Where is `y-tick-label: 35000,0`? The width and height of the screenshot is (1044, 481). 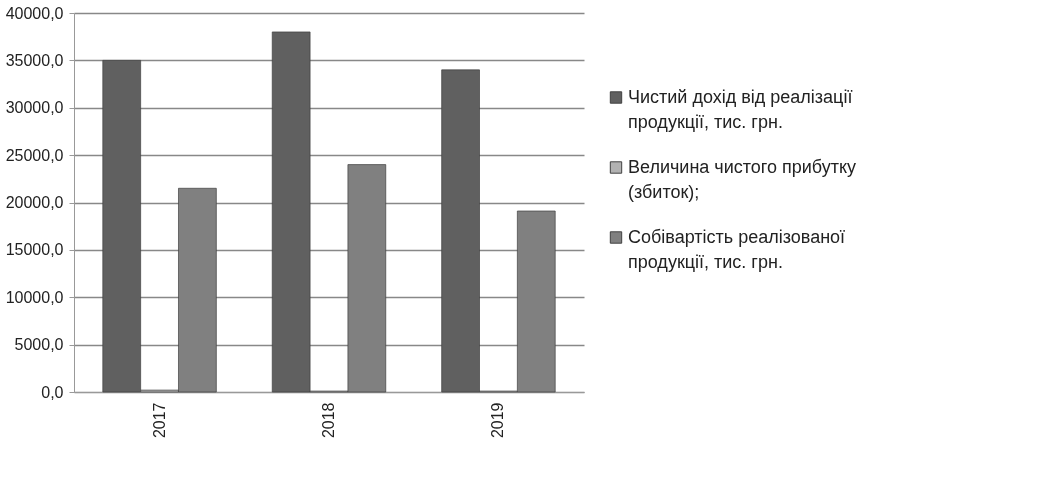
y-tick-label: 35000,0 is located at coordinates (34, 60).